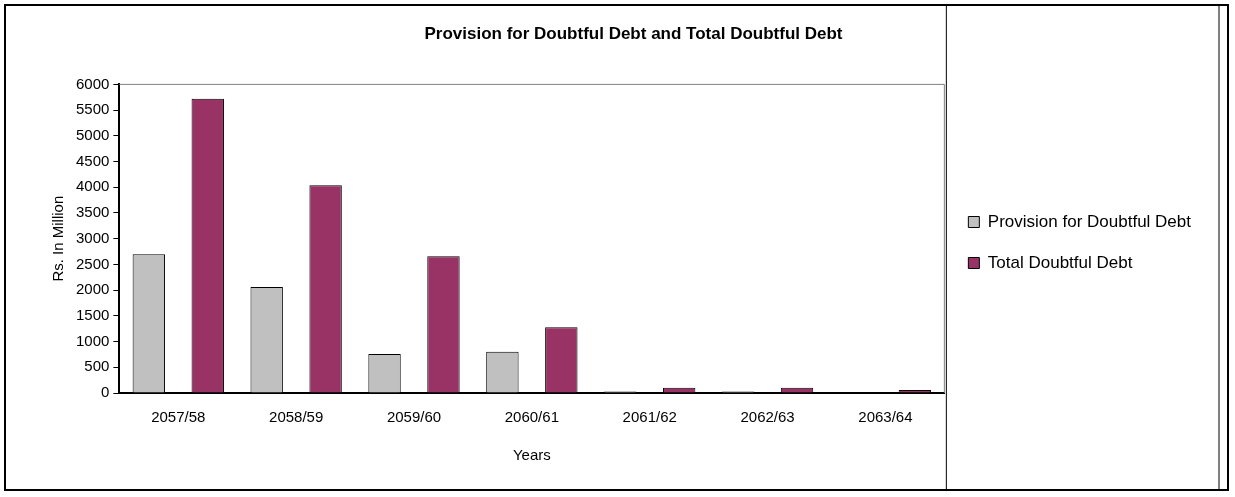  Describe the element at coordinates (92, 340) in the screenshot. I see `y-tick-label: 1000` at that location.